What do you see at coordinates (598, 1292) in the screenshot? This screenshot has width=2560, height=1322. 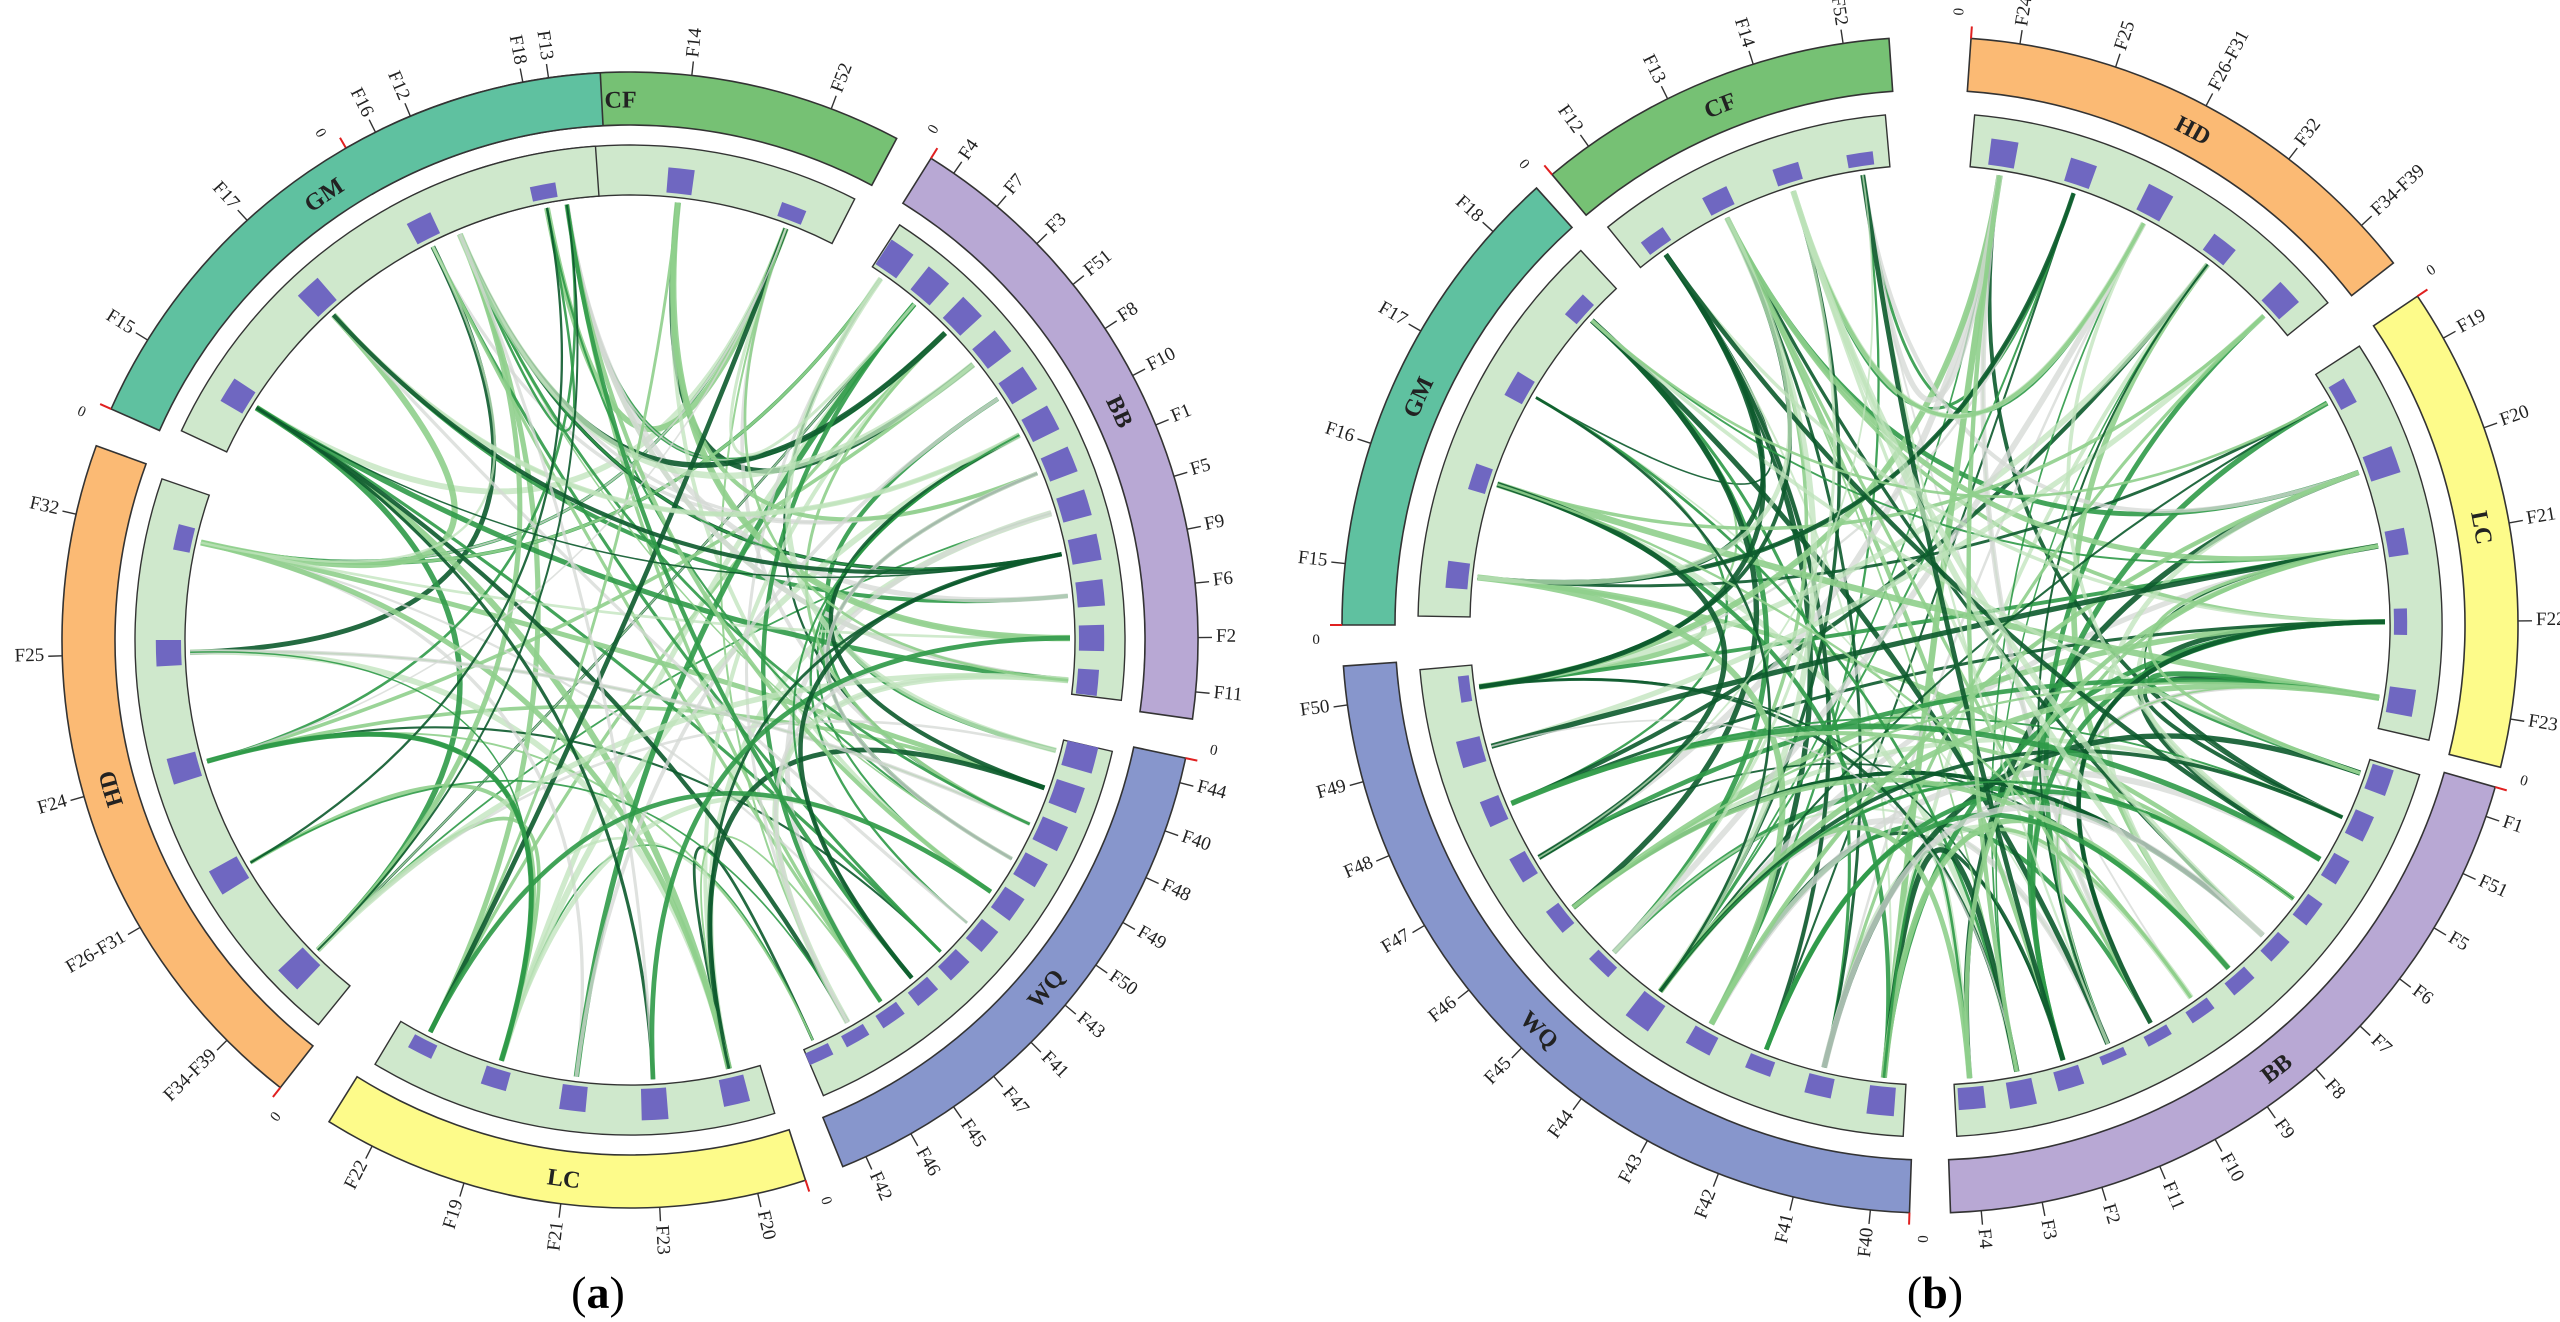 I see `caption-a-letter: a` at bounding box center [598, 1292].